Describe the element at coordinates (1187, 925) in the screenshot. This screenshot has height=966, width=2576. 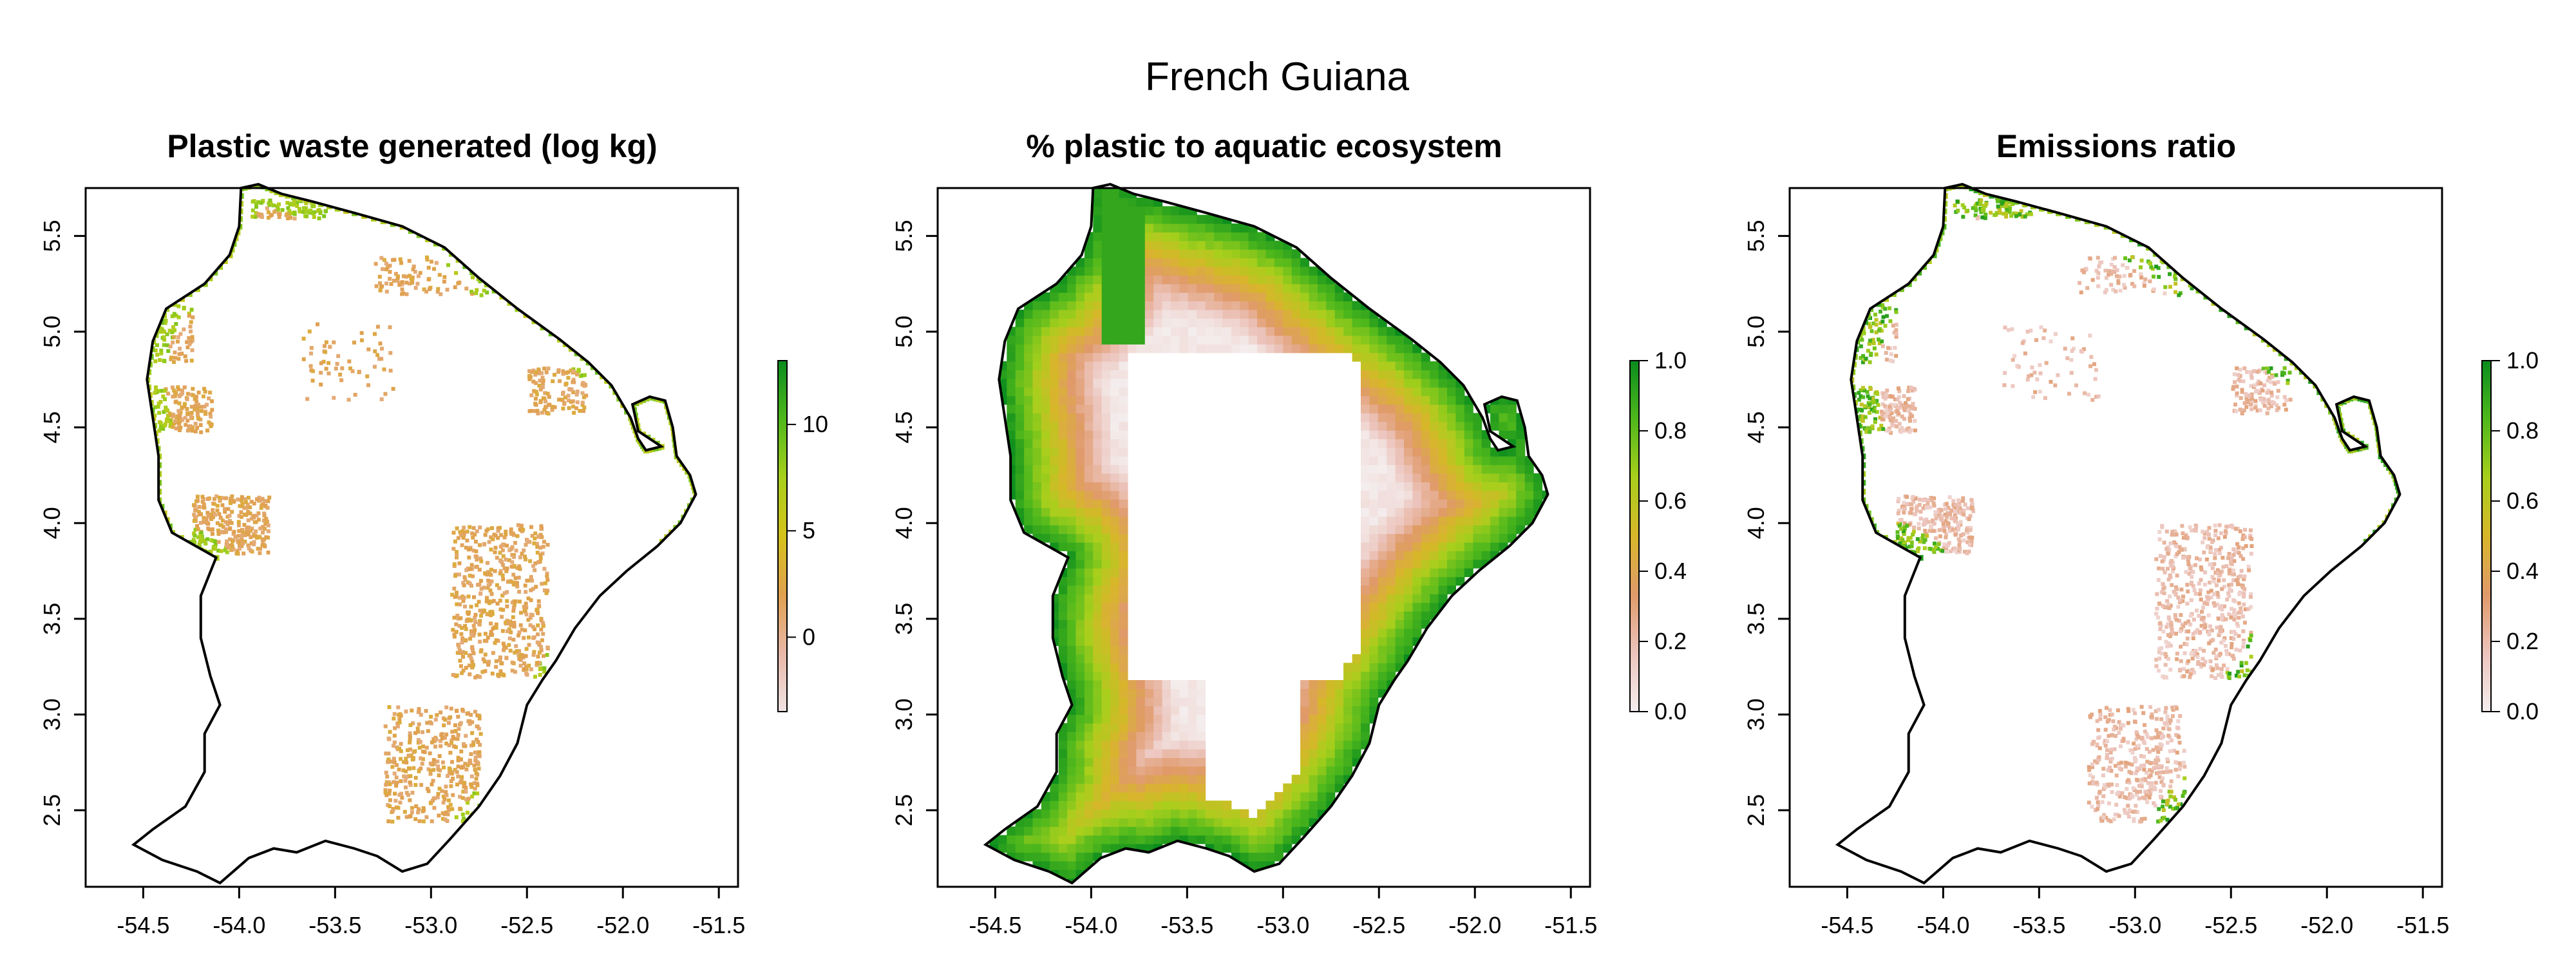
I see `x-tick-label: -53.5` at that location.